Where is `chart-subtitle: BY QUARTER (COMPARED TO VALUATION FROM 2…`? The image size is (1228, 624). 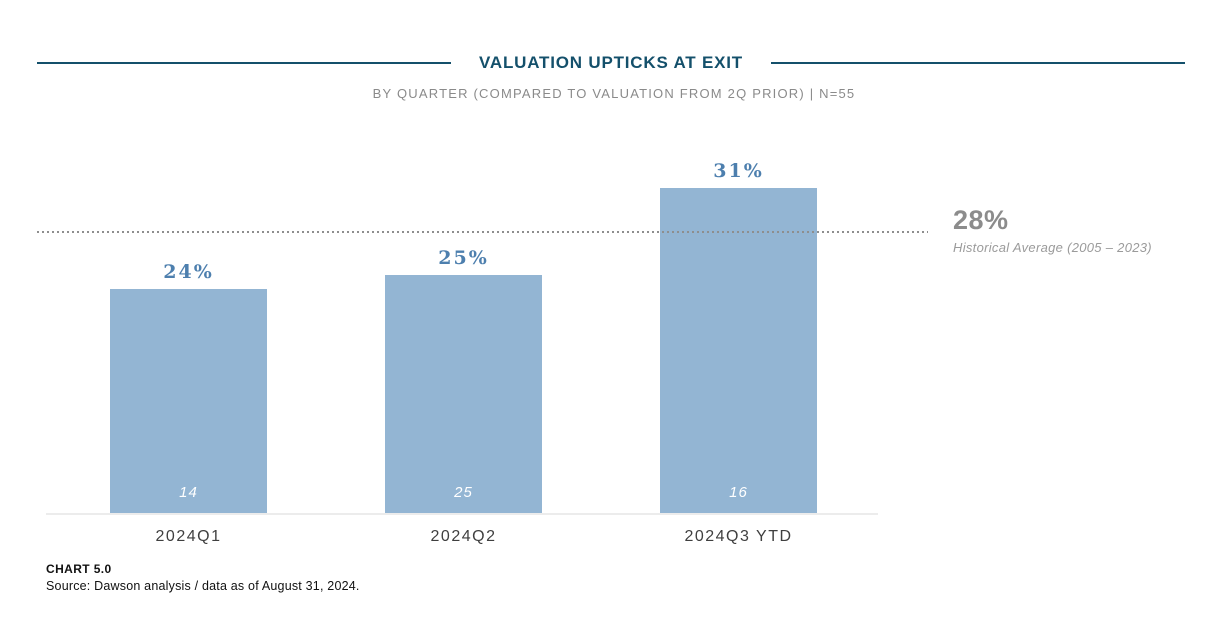
chart-subtitle: BY QUARTER (COMPARED TO VALUATION FROM 2… is located at coordinates (614, 93).